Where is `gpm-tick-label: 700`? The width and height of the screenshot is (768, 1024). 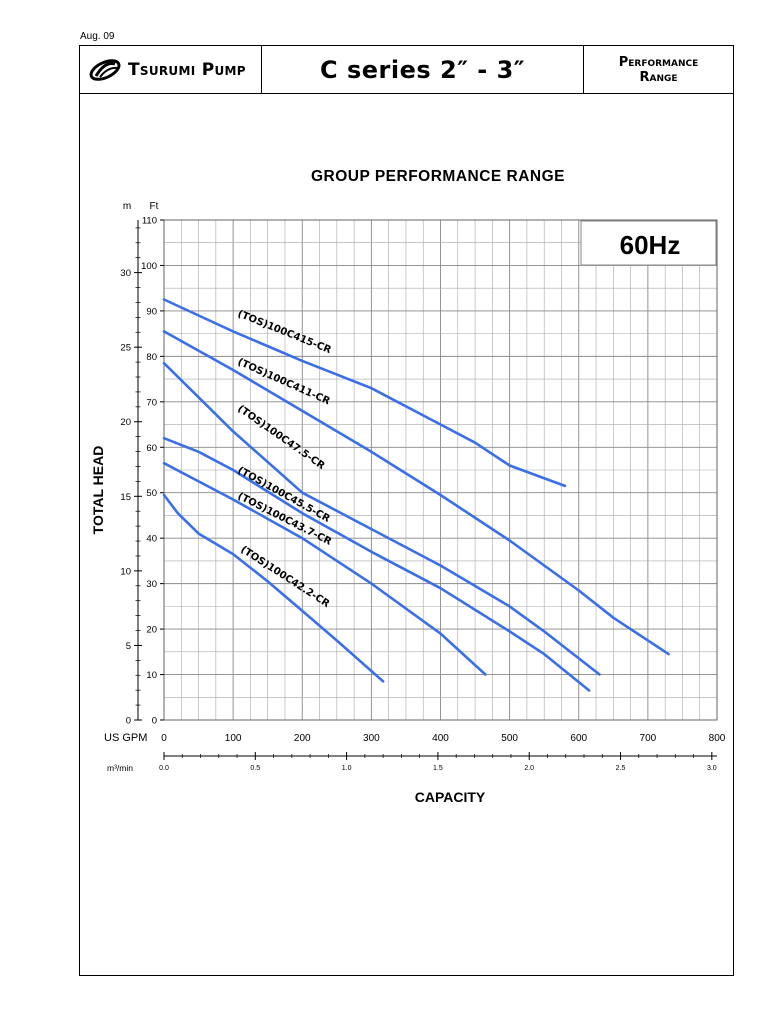 gpm-tick-label: 700 is located at coordinates (648, 738).